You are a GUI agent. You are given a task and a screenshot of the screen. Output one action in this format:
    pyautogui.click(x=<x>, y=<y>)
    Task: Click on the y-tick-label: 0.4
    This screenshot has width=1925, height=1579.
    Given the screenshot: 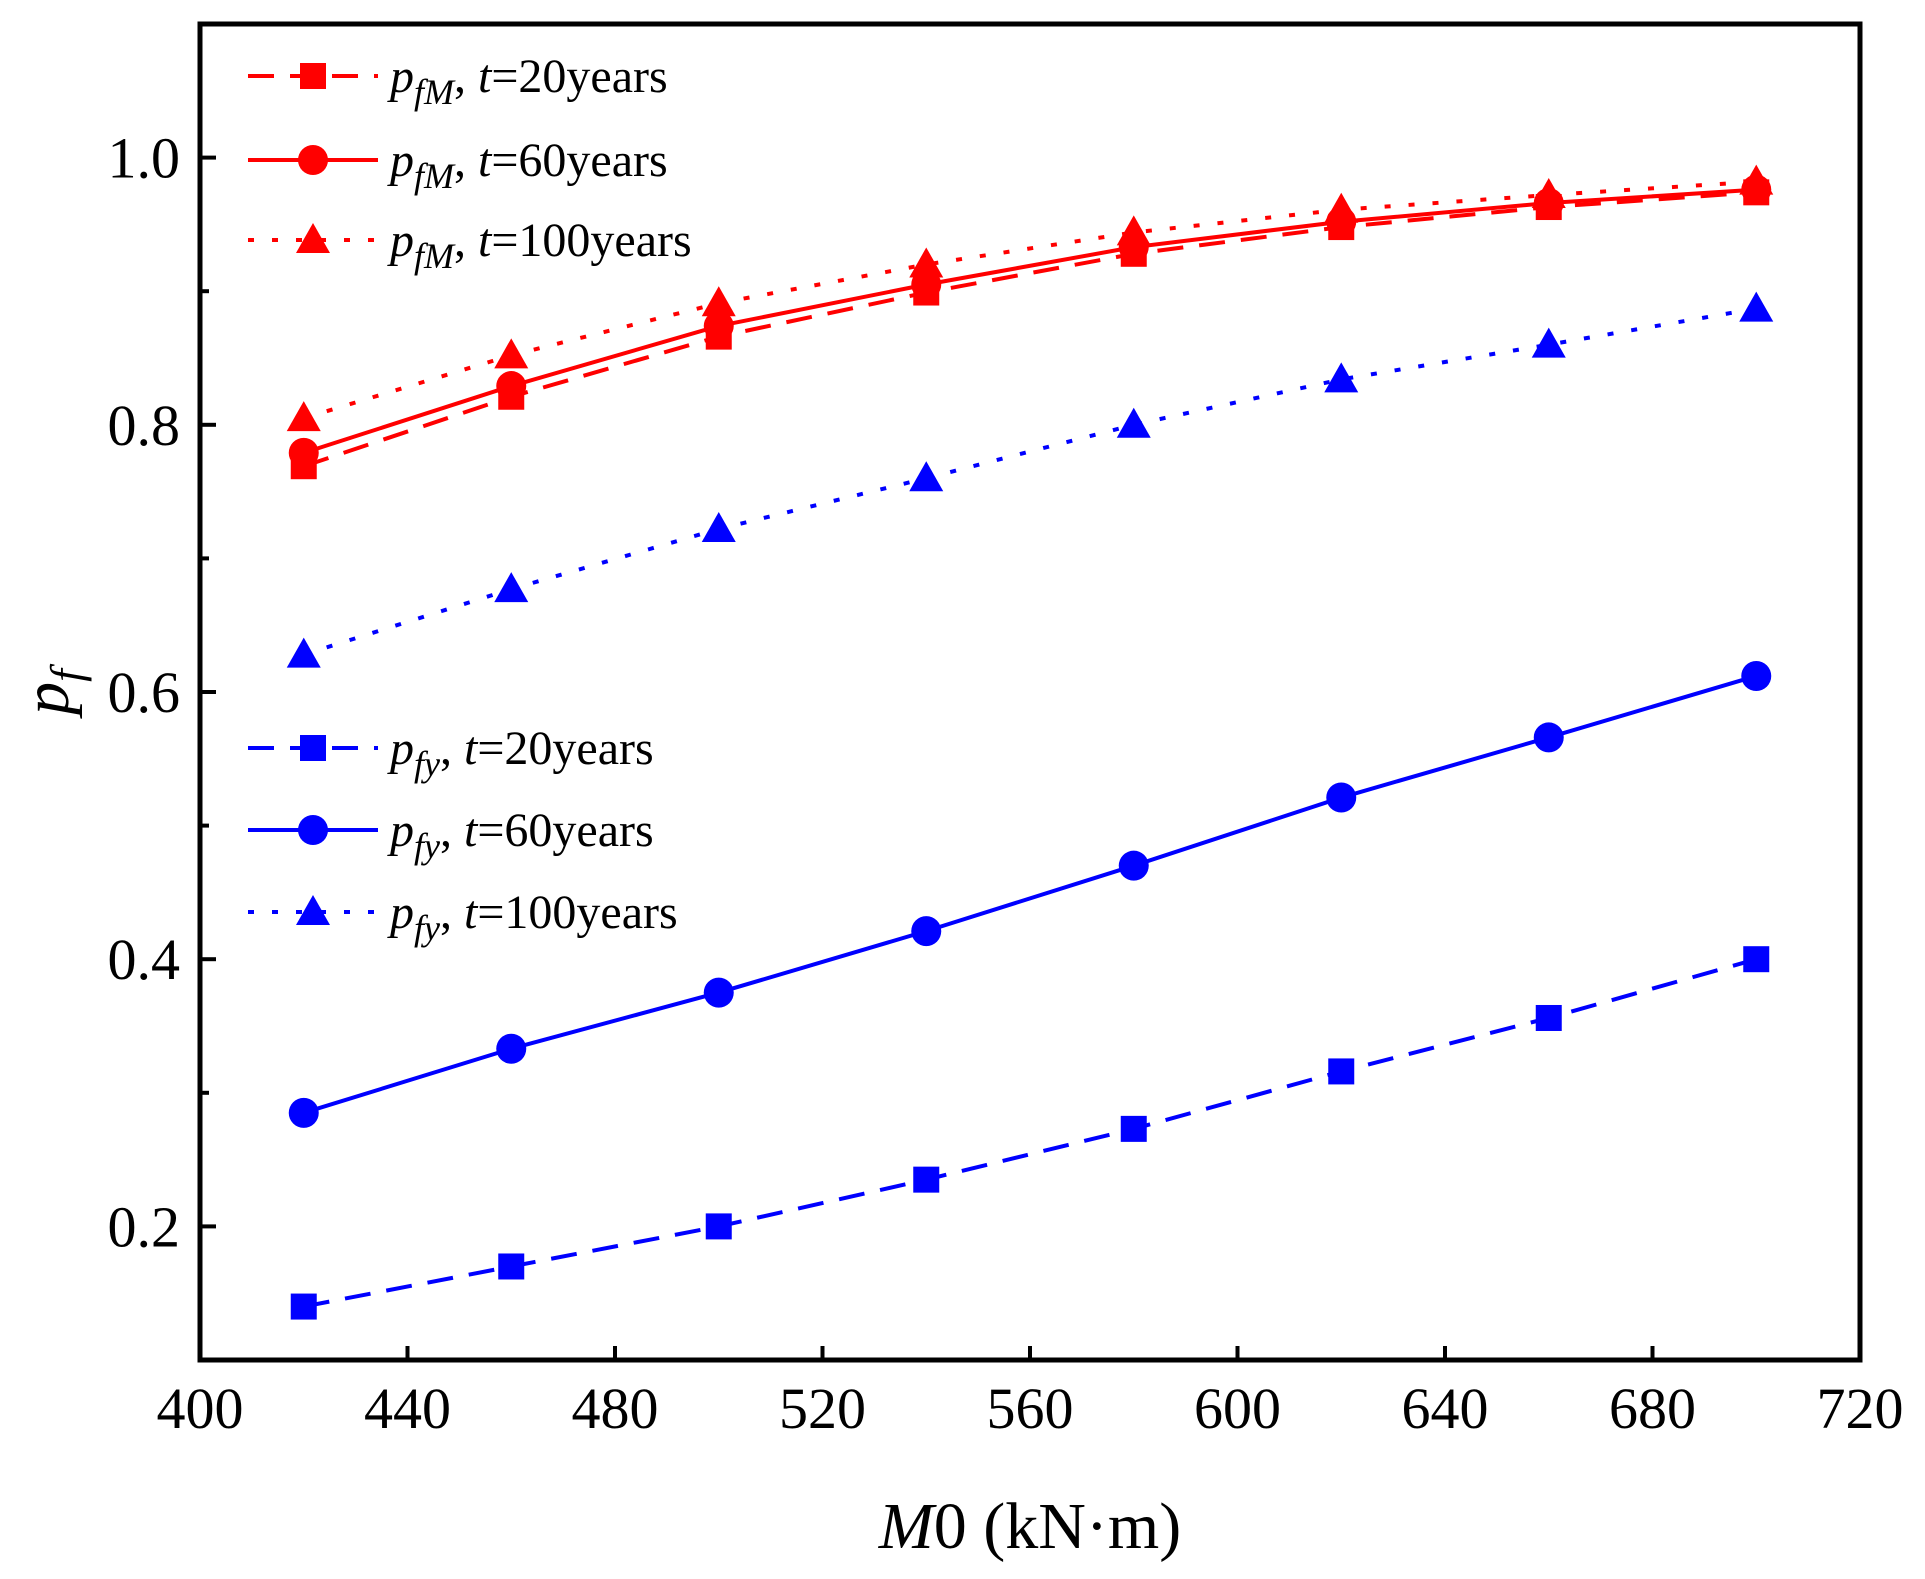 What is the action you would take?
    pyautogui.click(x=144, y=959)
    